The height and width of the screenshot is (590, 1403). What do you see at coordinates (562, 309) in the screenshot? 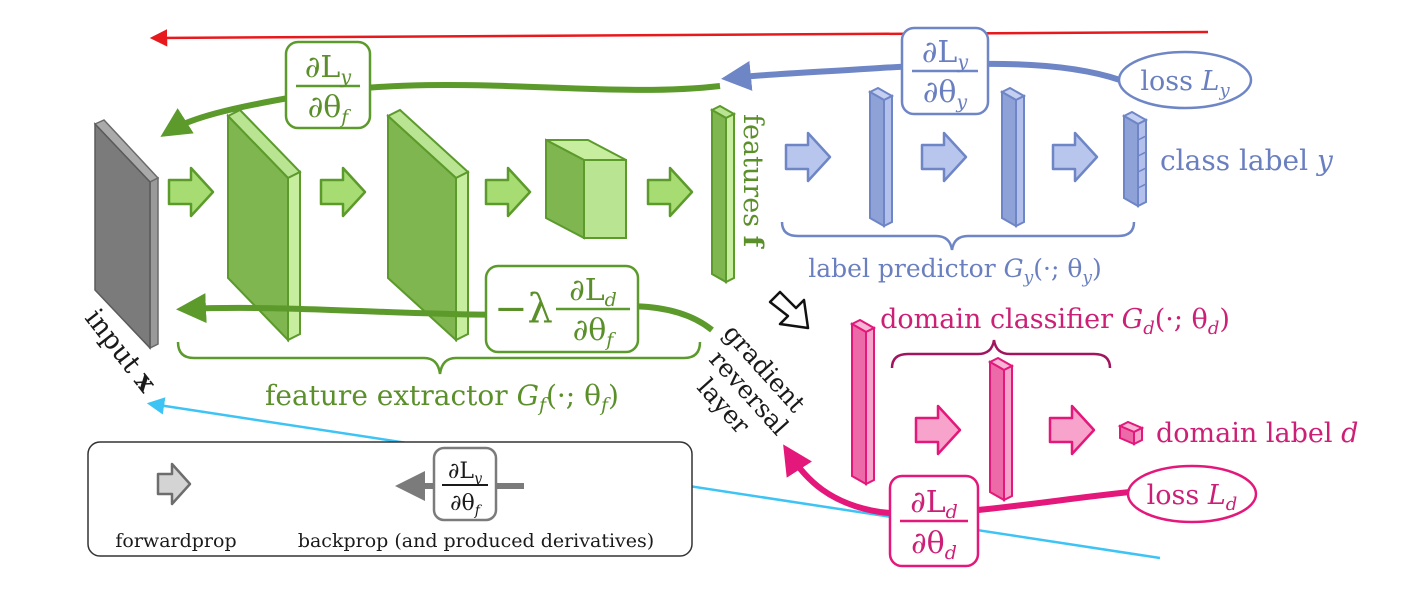
I see `derivative-neg-lambda-dLd-dthetaf: −λ ∂Ld ∂θf` at bounding box center [562, 309].